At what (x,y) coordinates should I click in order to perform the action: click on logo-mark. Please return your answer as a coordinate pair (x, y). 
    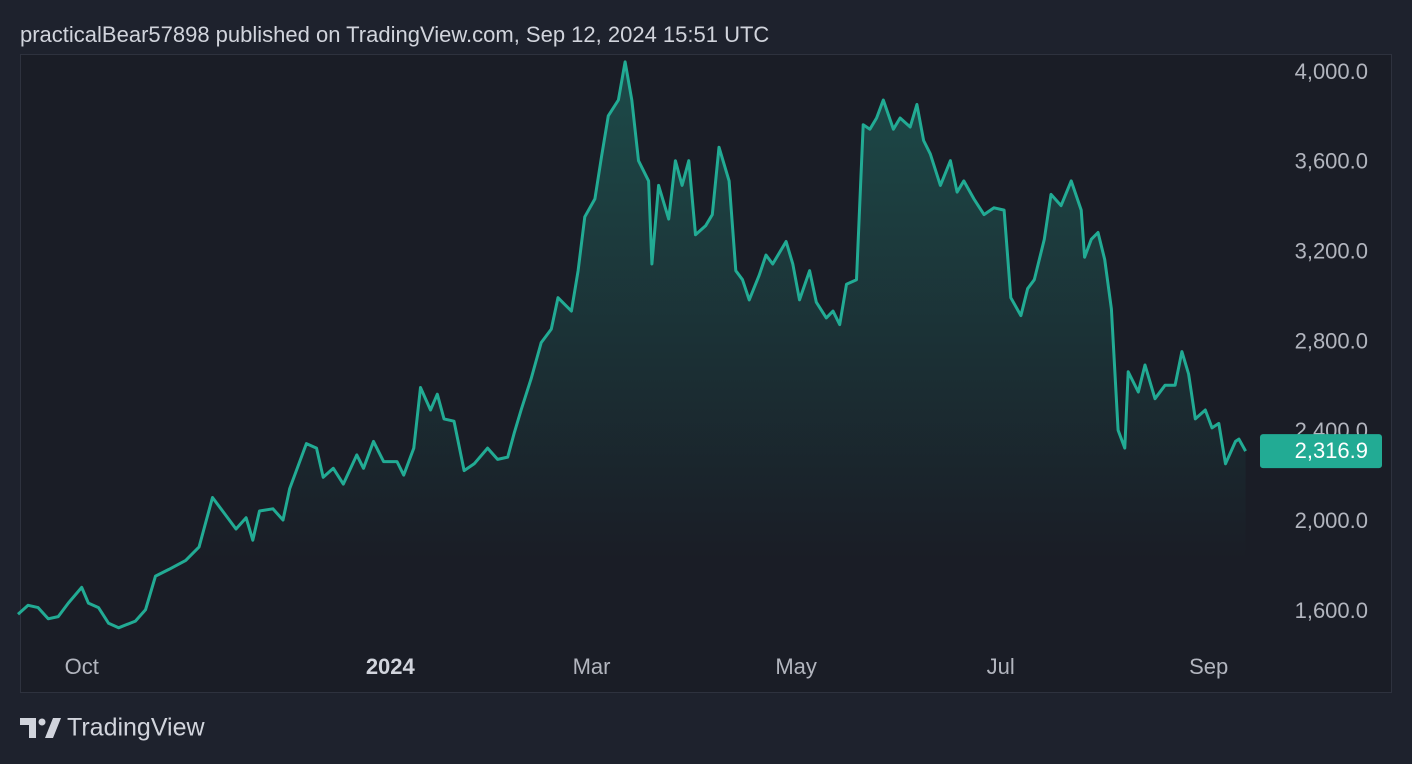
    Looking at the image, I should click on (28, 728).